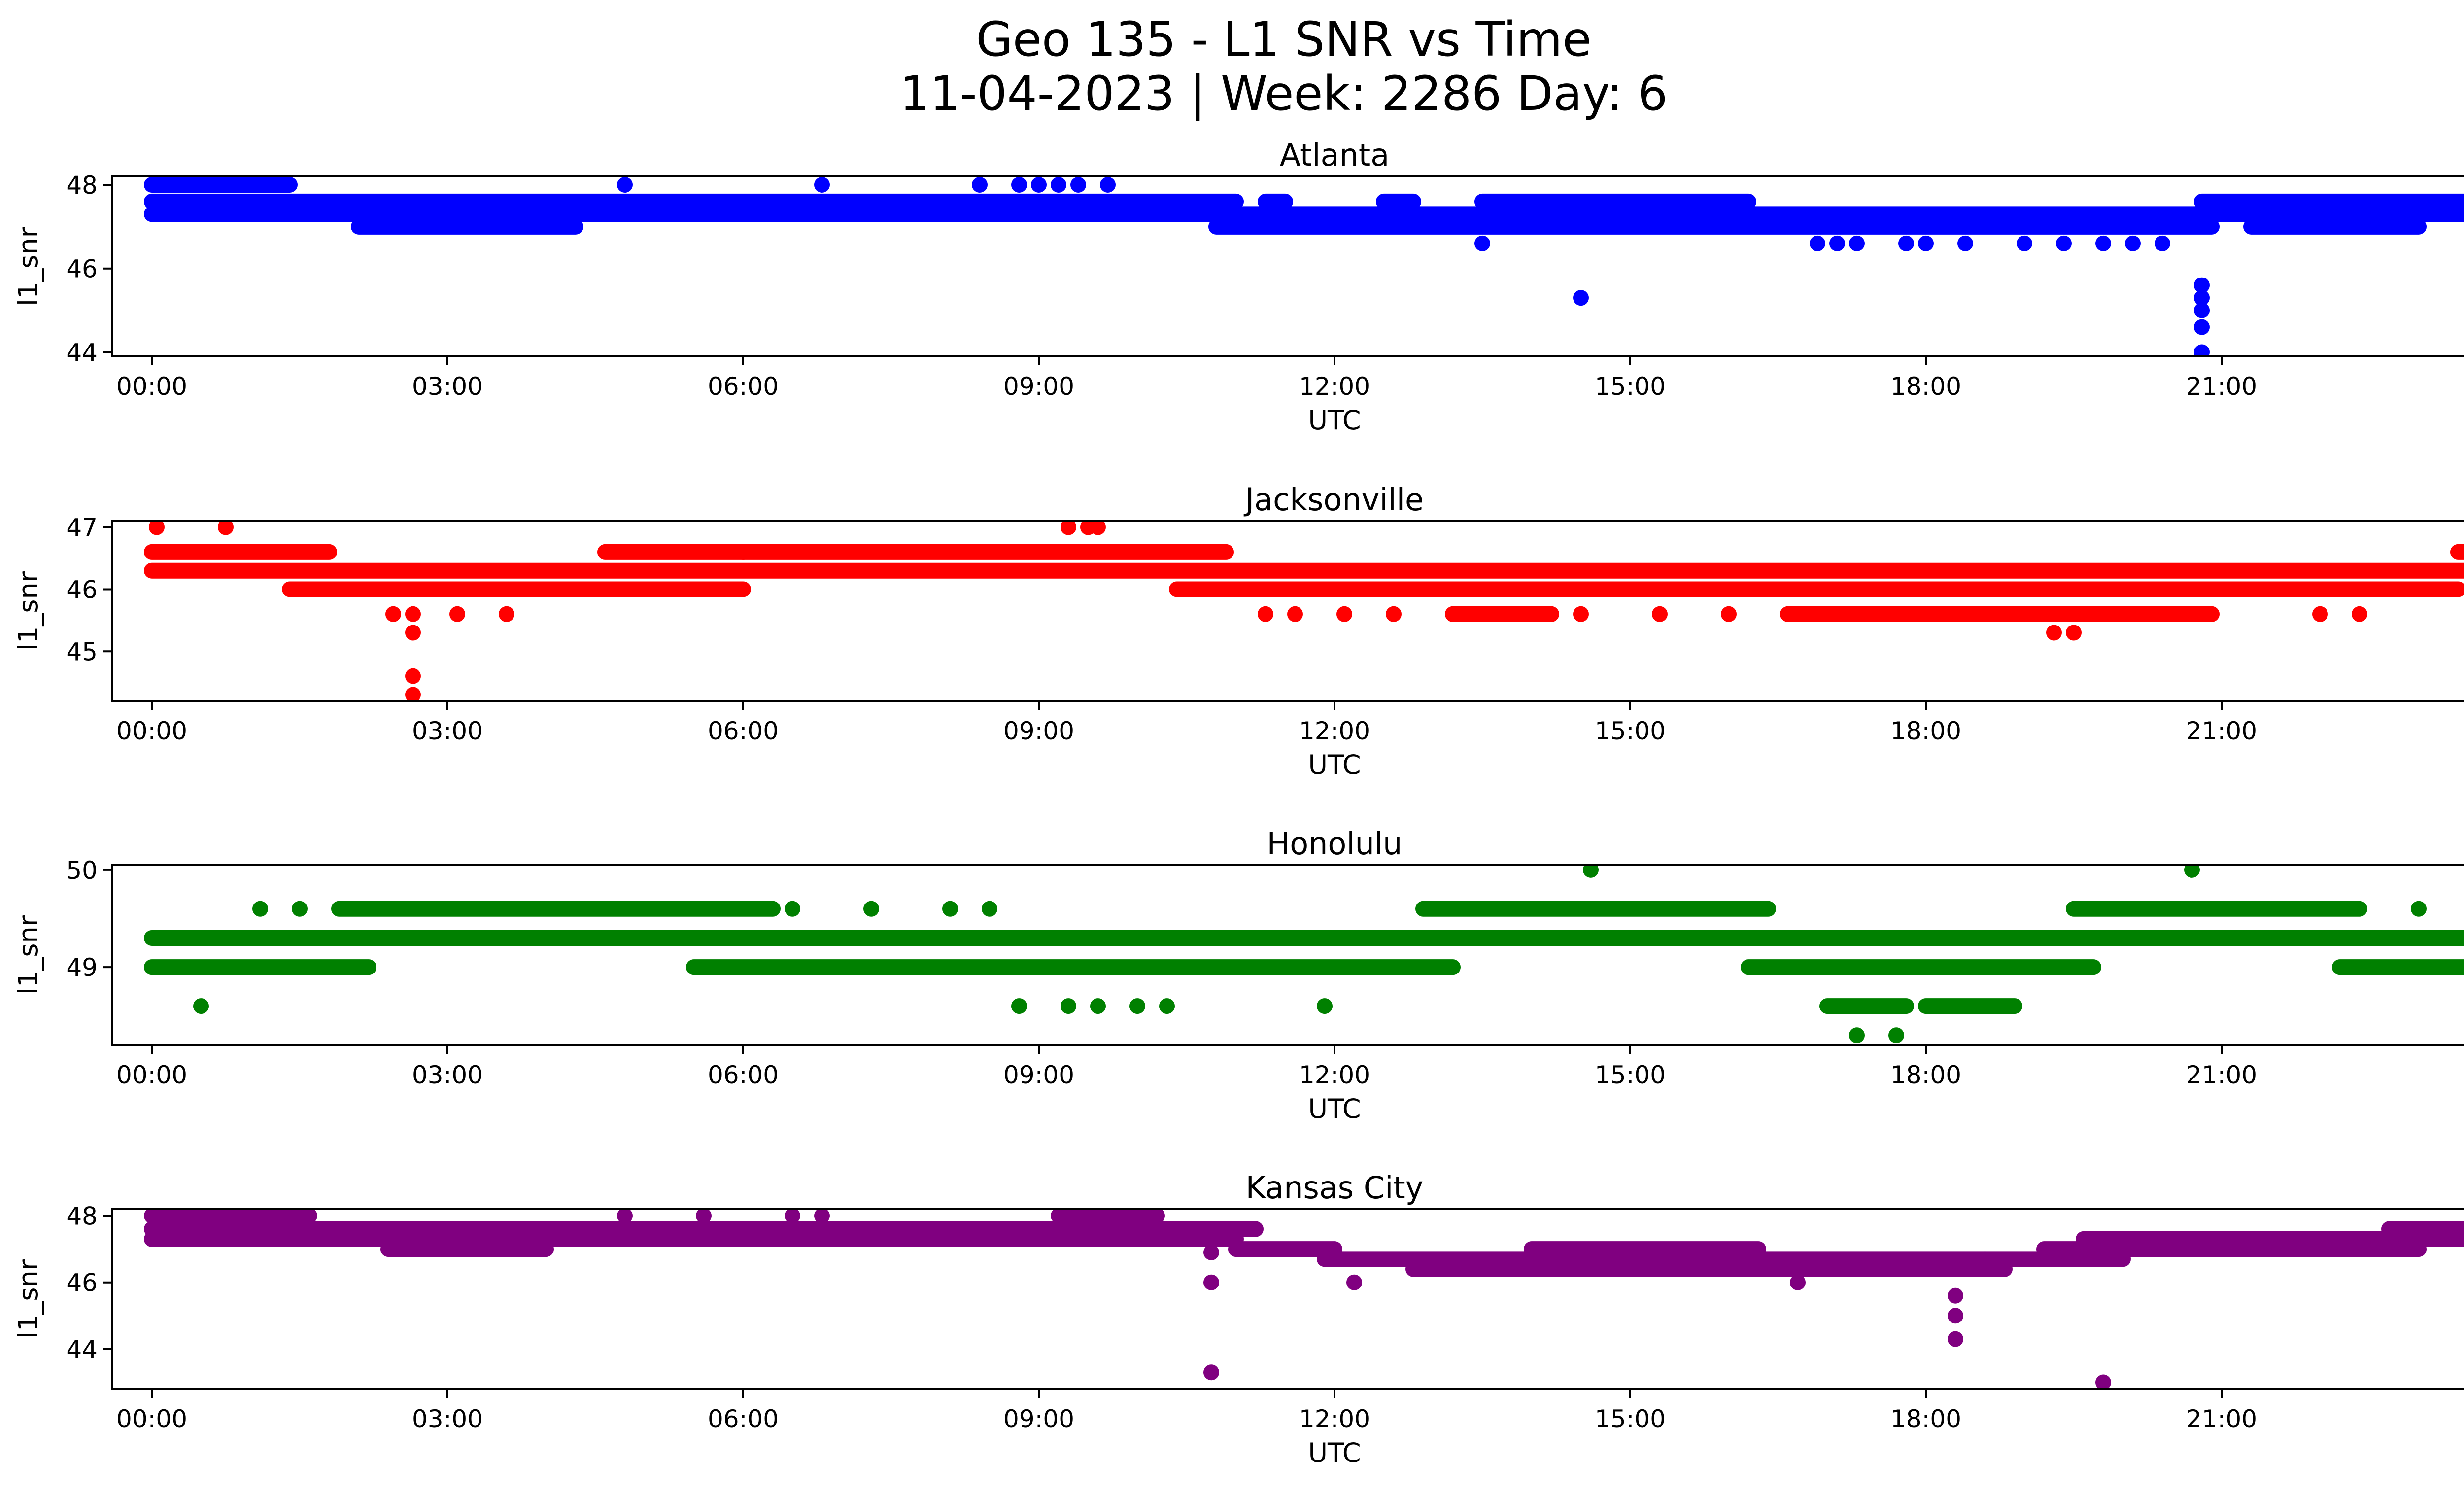 This screenshot has width=2464, height=1495. Describe the element at coordinates (1335, 1188) in the screenshot. I see `subplot-title: Kansas City` at that location.